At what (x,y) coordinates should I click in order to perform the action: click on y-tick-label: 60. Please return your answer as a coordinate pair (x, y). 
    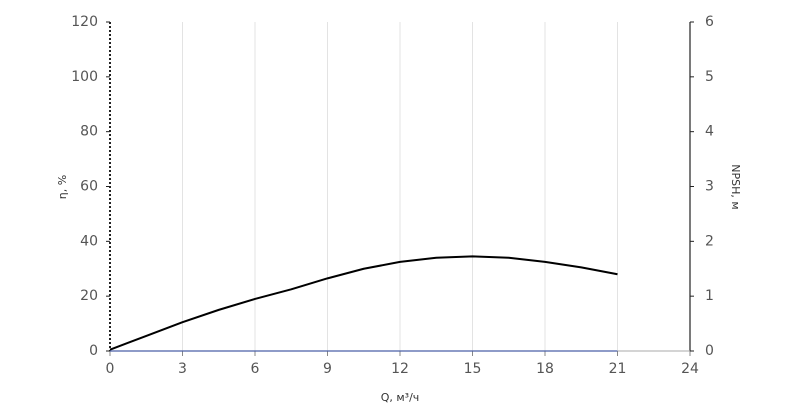
    Looking at the image, I should click on (89, 187).